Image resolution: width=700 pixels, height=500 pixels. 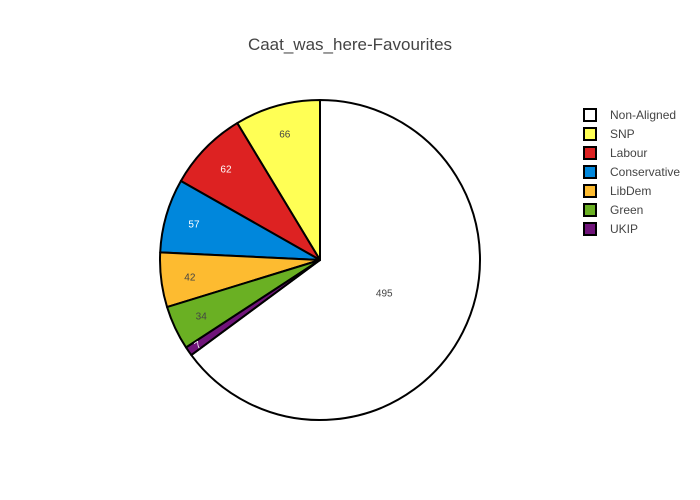 What do you see at coordinates (278, 180) in the screenshot?
I see `pie-slice-snp` at bounding box center [278, 180].